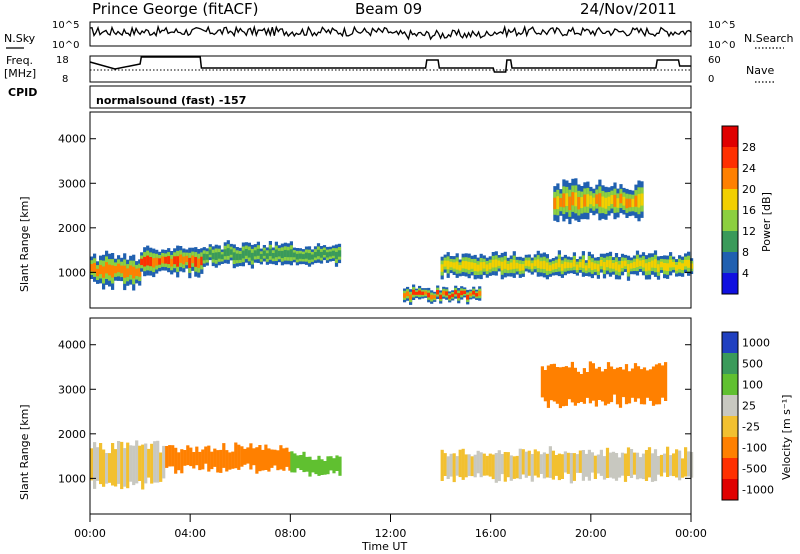  What do you see at coordinates (766, 222) in the screenshot?
I see `power-colorbar-label: Power [dB]` at bounding box center [766, 222].